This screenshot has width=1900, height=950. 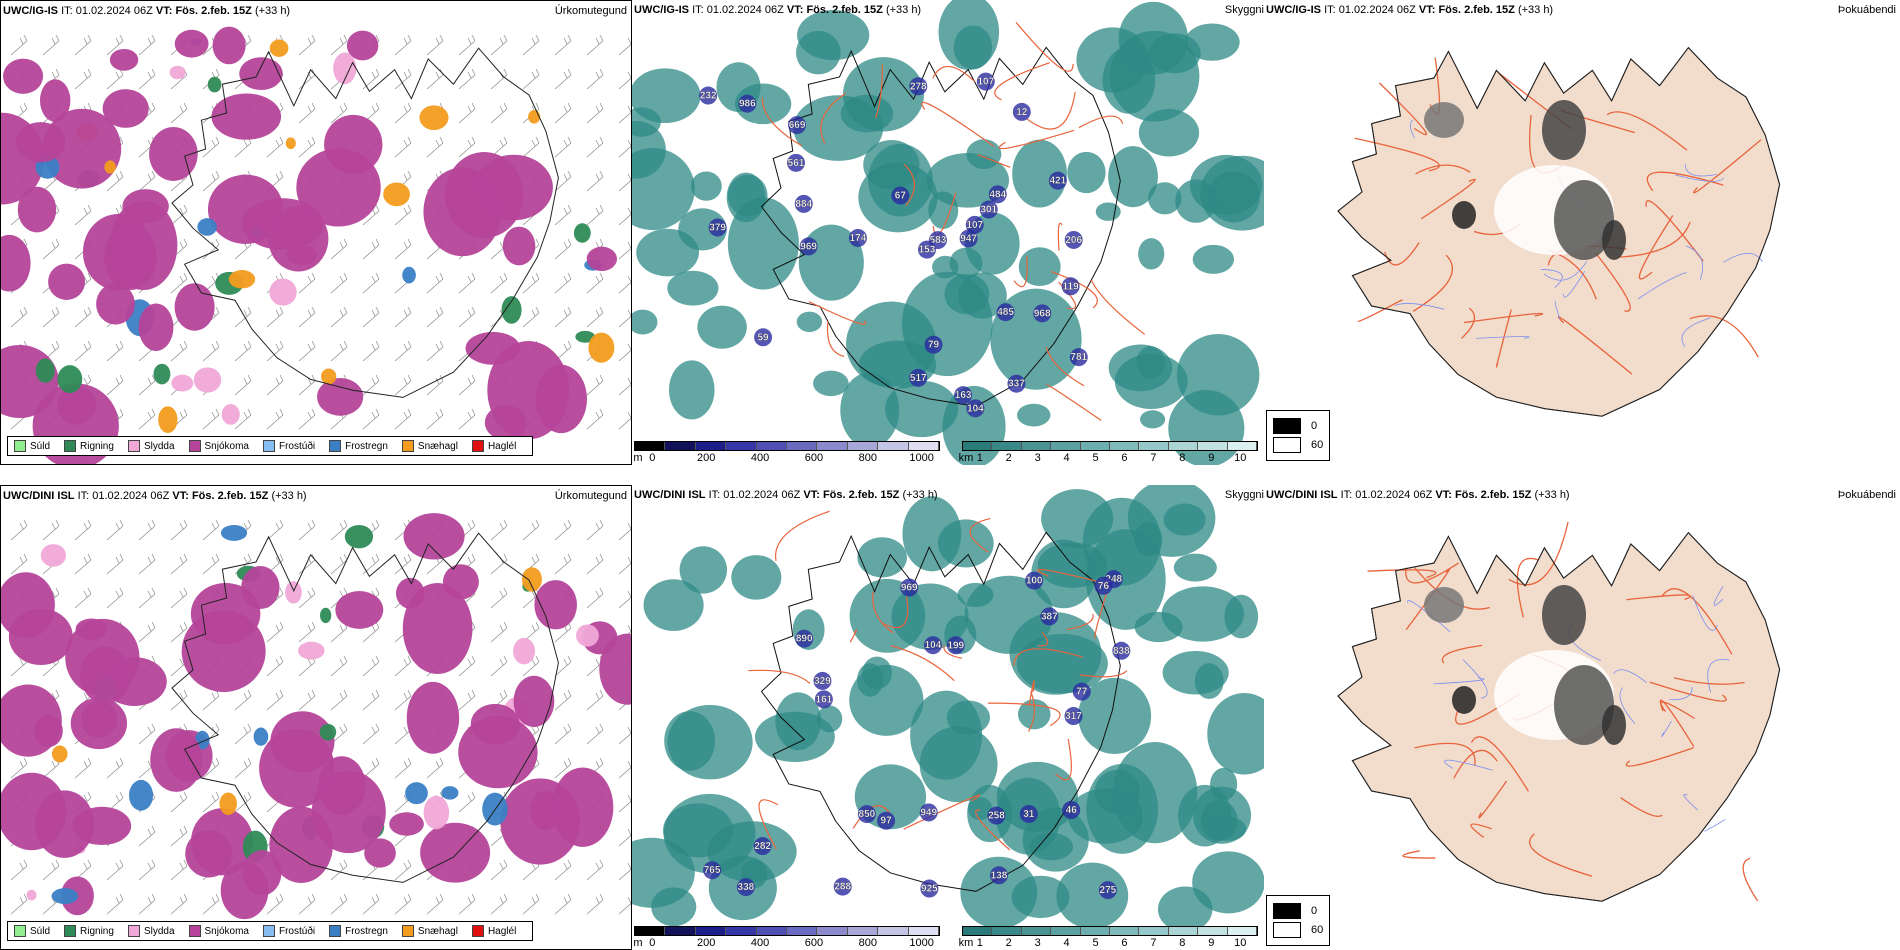 I want to click on colorbar-ticks: m 0 200 400 600 800 1000, so click(x=786, y=943).